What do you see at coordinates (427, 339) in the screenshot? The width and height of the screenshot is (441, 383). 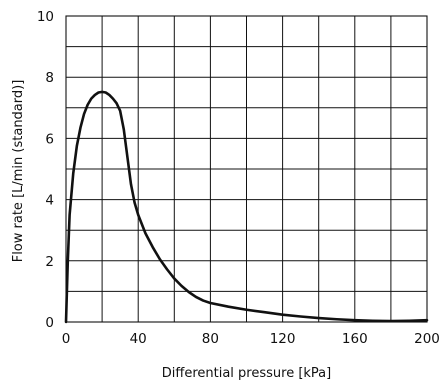 I see `x-tick-label: 200` at bounding box center [427, 339].